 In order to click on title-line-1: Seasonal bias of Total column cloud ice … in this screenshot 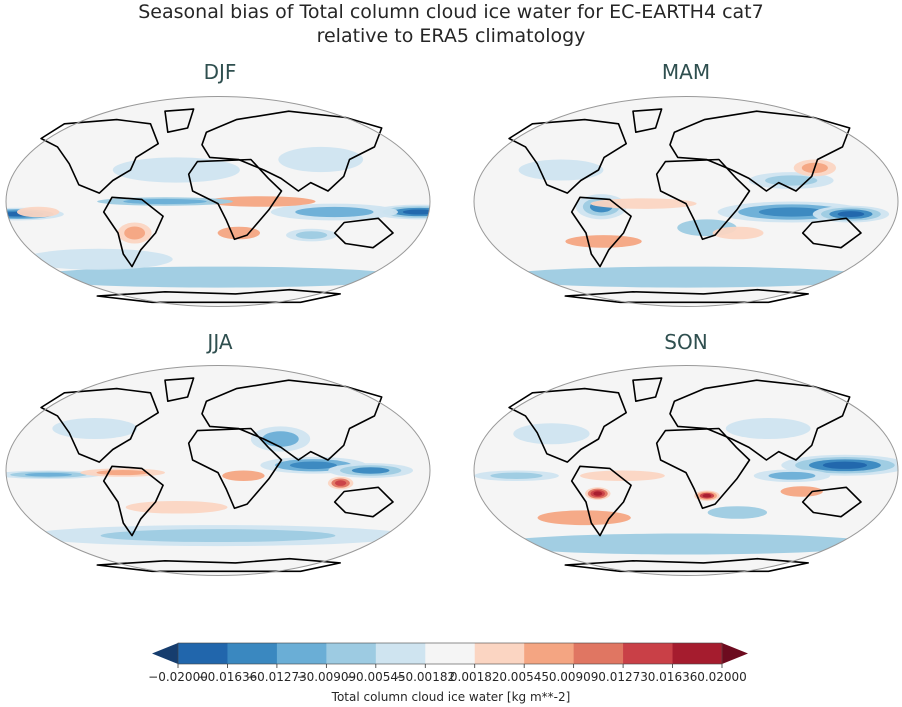, I will do `click(451, 12)`.